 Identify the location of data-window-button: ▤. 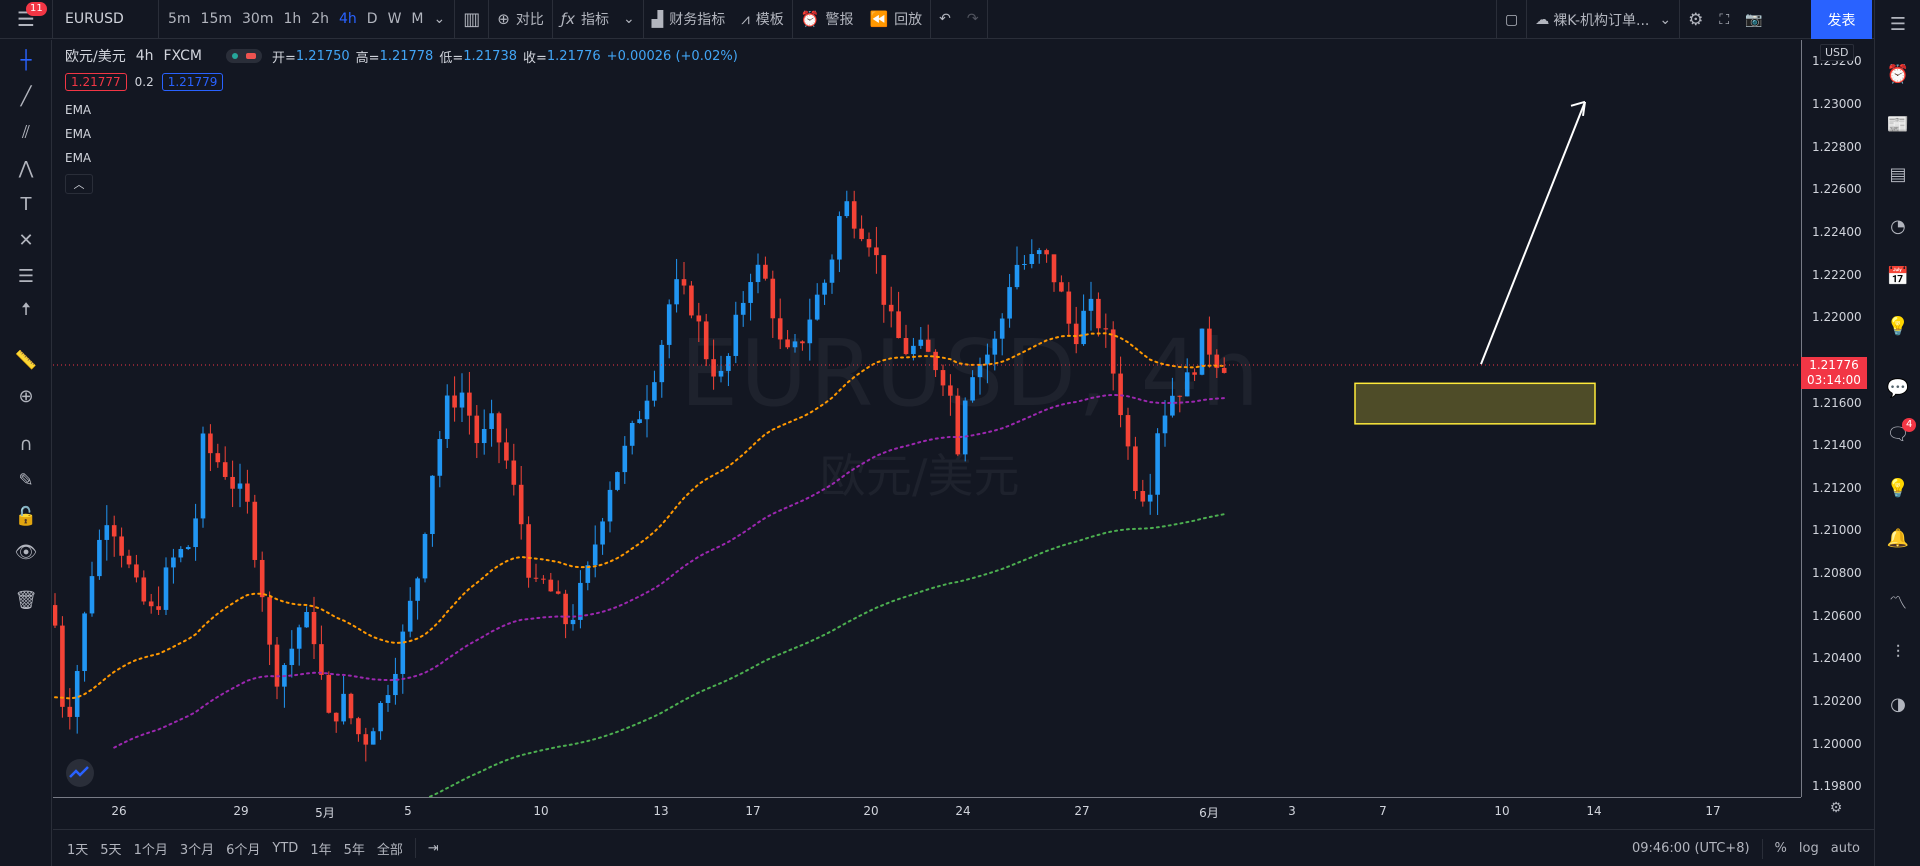
(1898, 174).